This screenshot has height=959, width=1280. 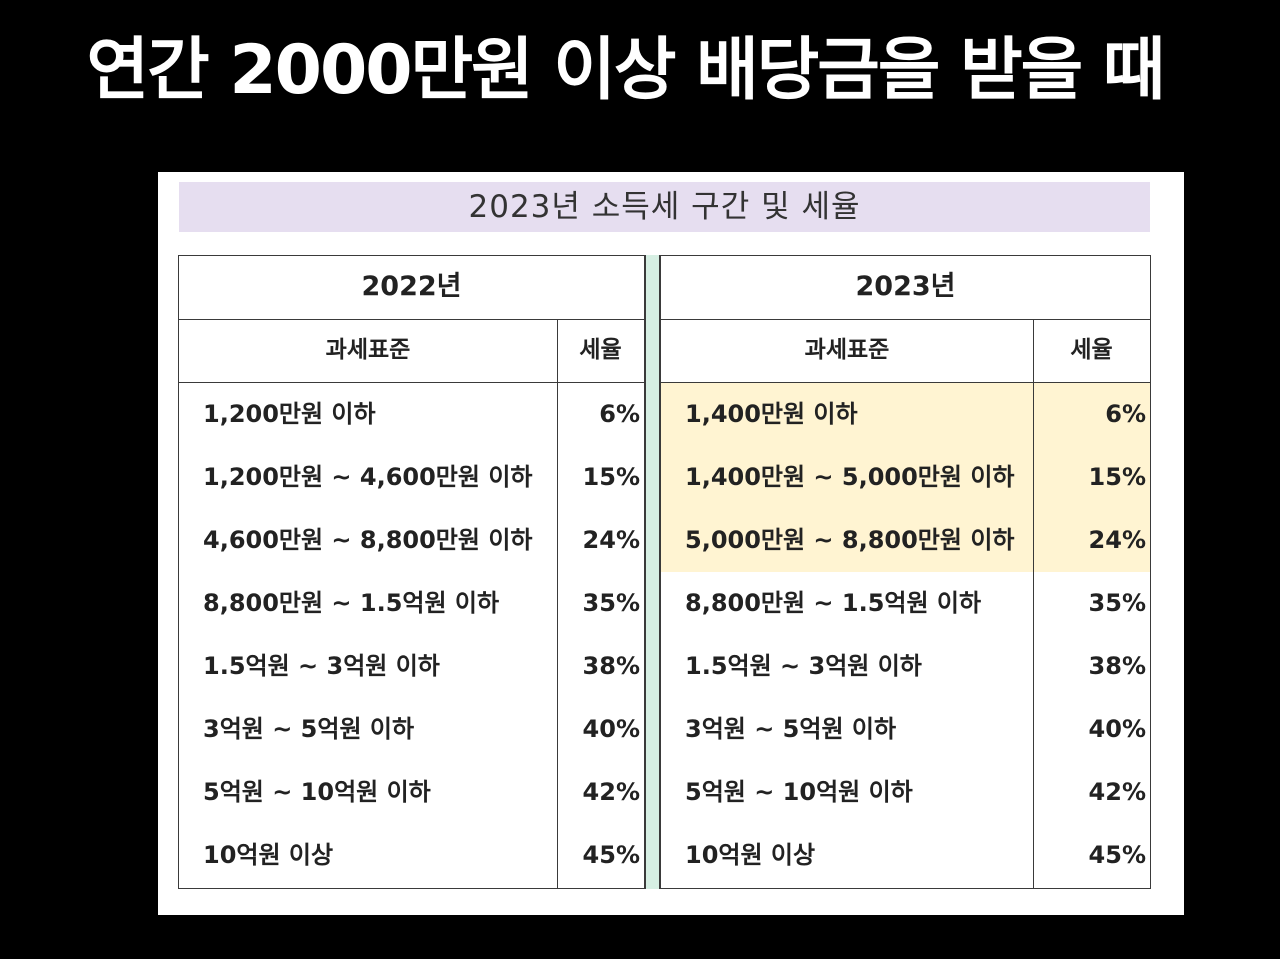 What do you see at coordinates (368, 540) in the screenshot?
I see `tax-bracket-range: 4,600만원 ~ 8,800만원 이하` at bounding box center [368, 540].